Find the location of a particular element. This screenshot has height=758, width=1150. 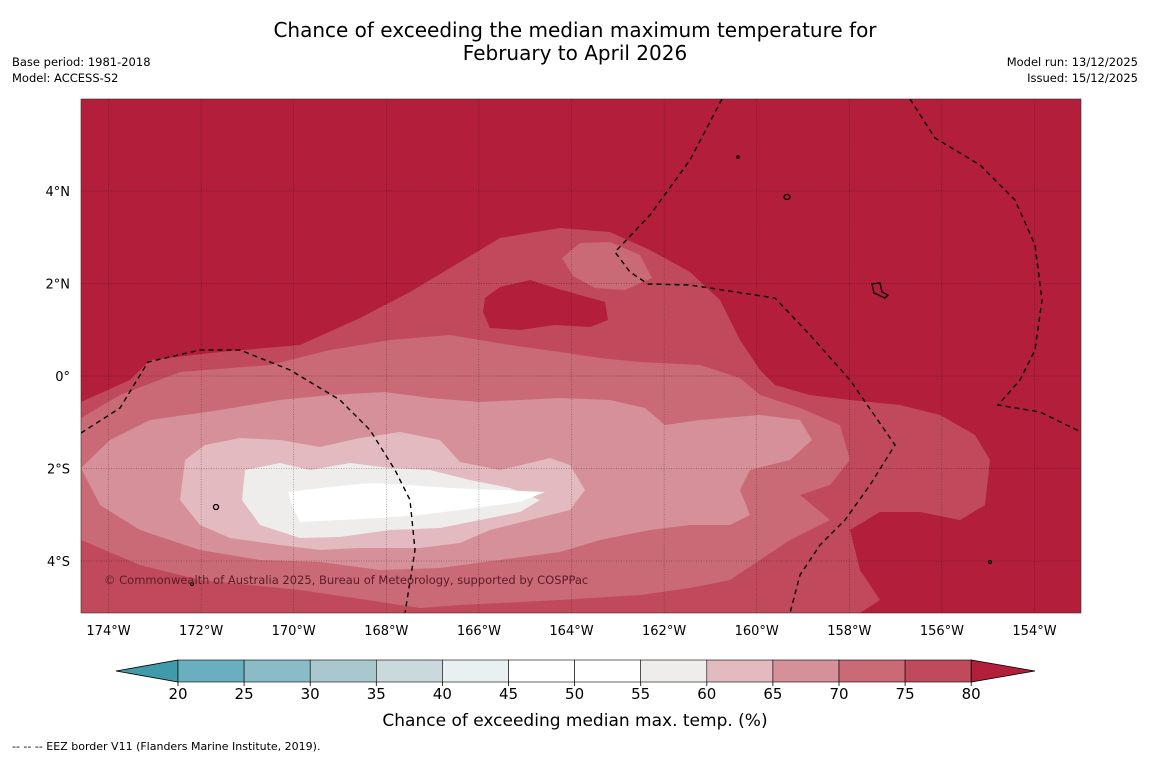

latitude-tick-labels: 4°N 2°N 0° 2°S 4°S is located at coordinates (58, 377).